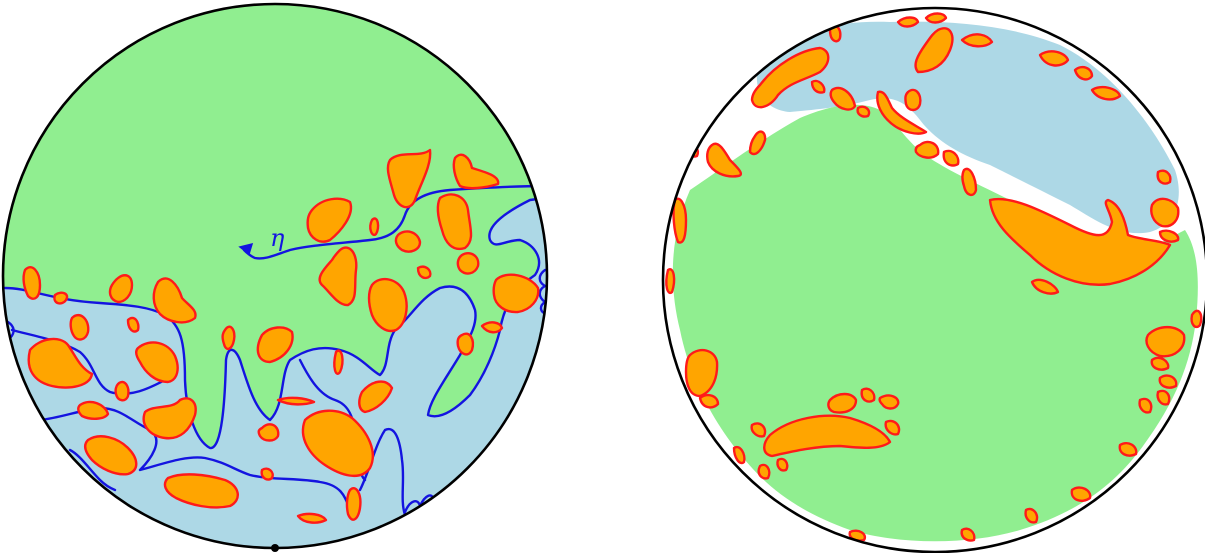  Describe the element at coordinates (10, 330) in the screenshot. I see `left-blue-wiggle-left` at that location.